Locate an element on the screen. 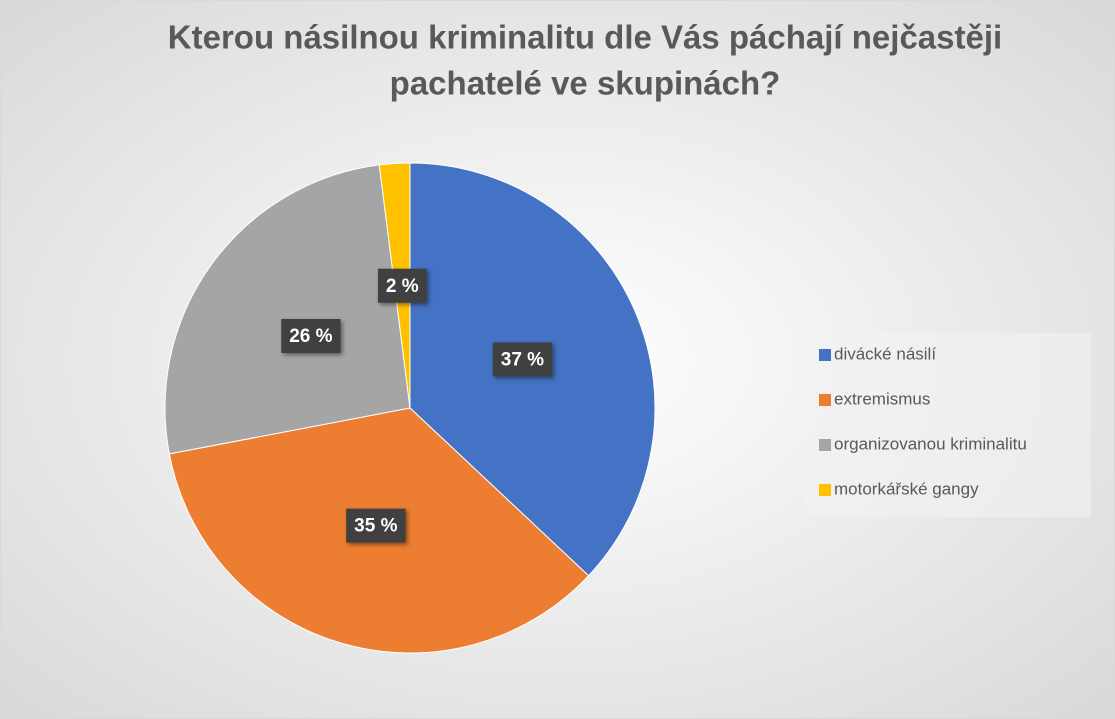 Image resolution: width=1115 pixels, height=719 pixels. data-label-text: 26 % is located at coordinates (310, 336).